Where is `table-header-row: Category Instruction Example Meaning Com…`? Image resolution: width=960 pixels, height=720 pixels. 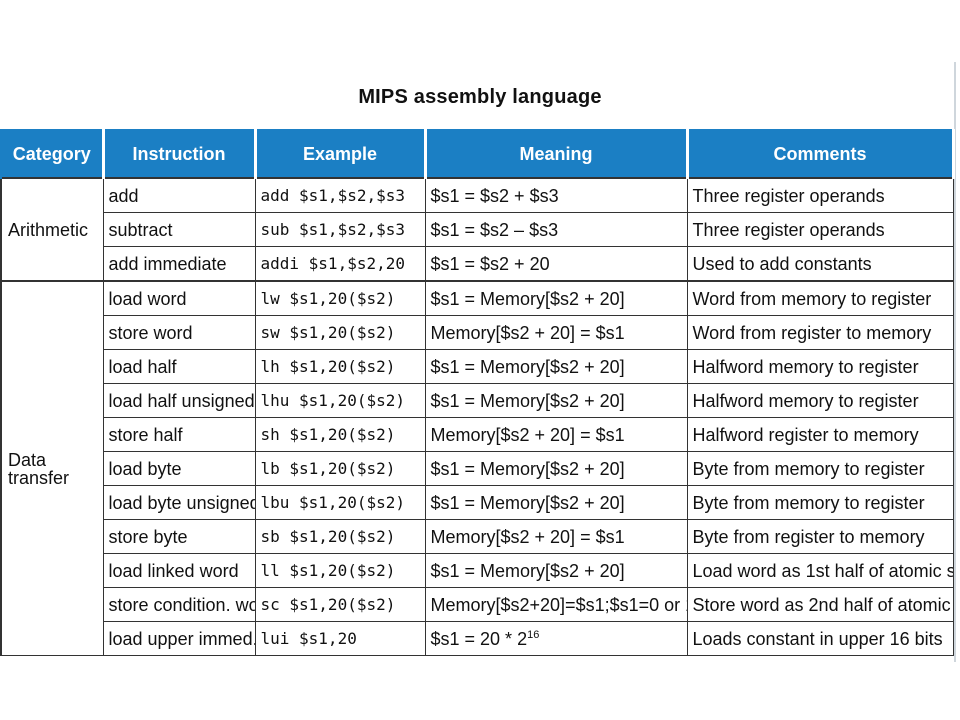 table-header-row: Category Instruction Example Meaning Com… is located at coordinates (477, 153).